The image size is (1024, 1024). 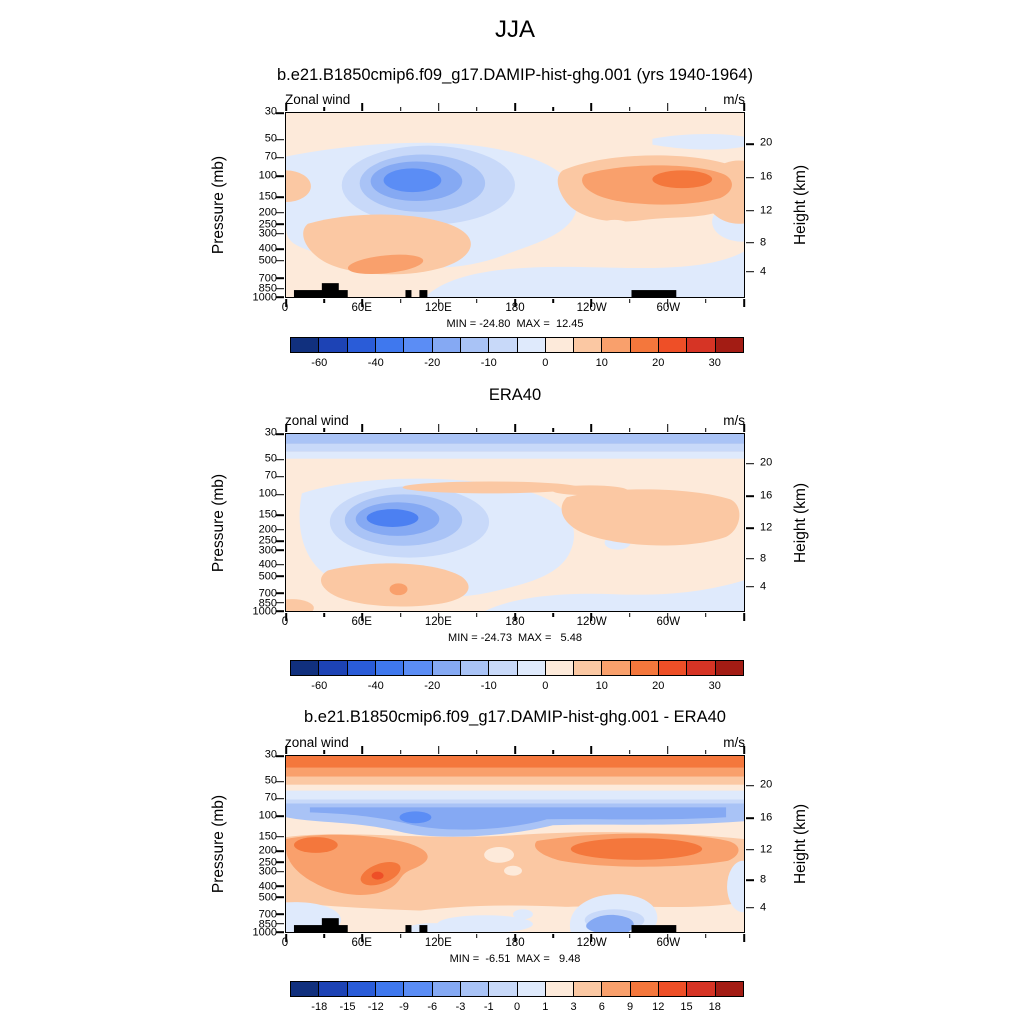 I want to click on upper-westerly-patches, so click(x=571, y=513).